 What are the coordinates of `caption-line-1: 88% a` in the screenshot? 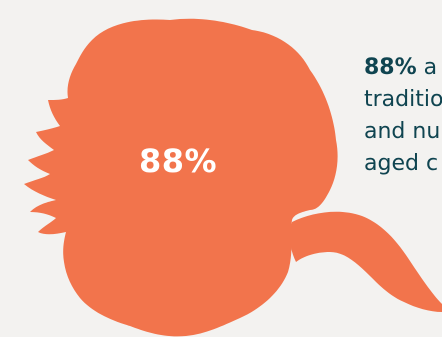 It's located at (403, 68).